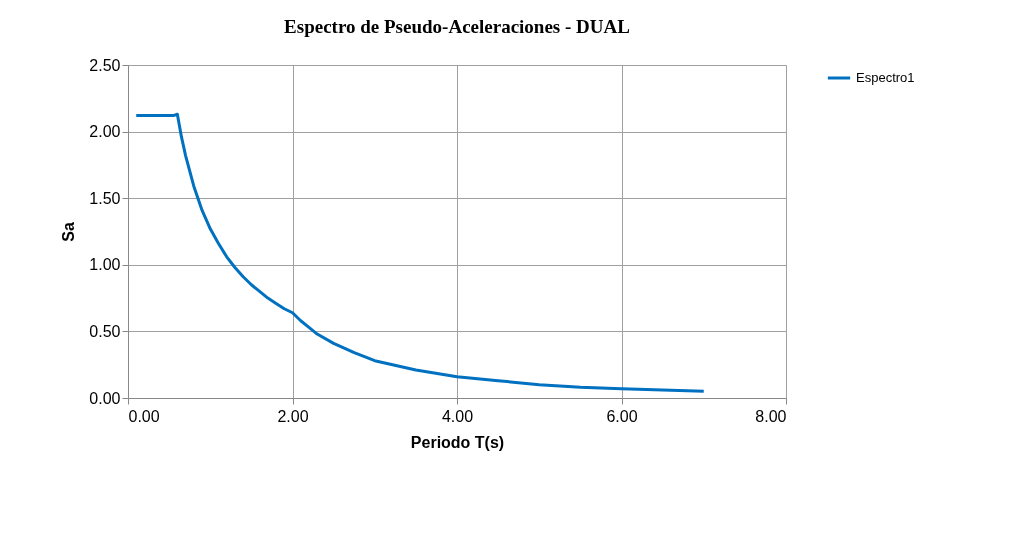 This screenshot has height=540, width=1026. I want to click on y-tick-label: 2.00, so click(105, 132).